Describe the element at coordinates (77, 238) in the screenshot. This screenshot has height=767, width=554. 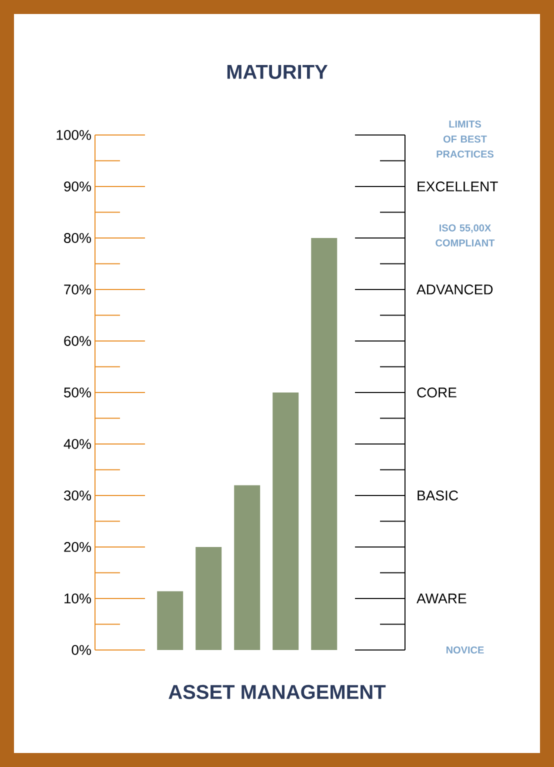
I see `y-tick-label: 80%` at that location.